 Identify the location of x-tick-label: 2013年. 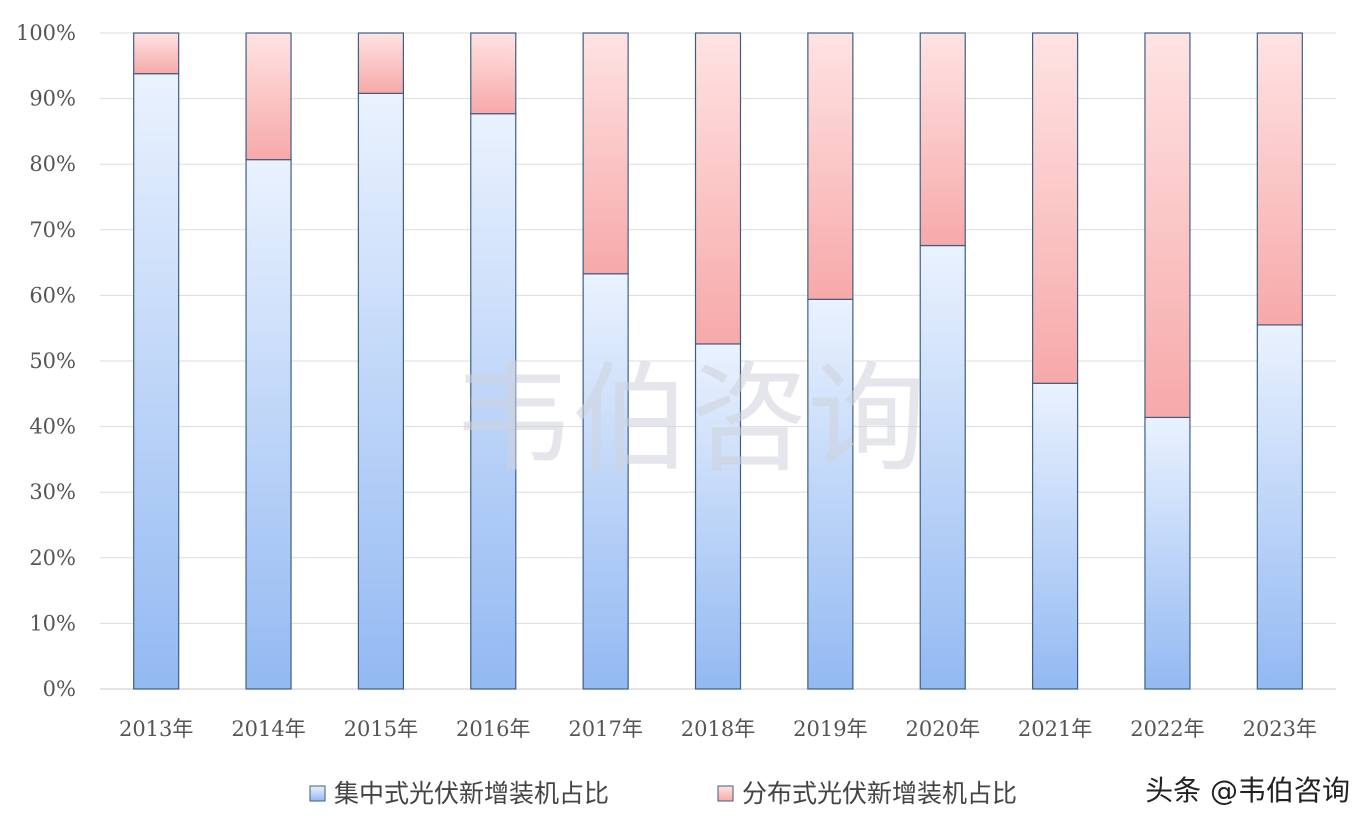
(156, 729).